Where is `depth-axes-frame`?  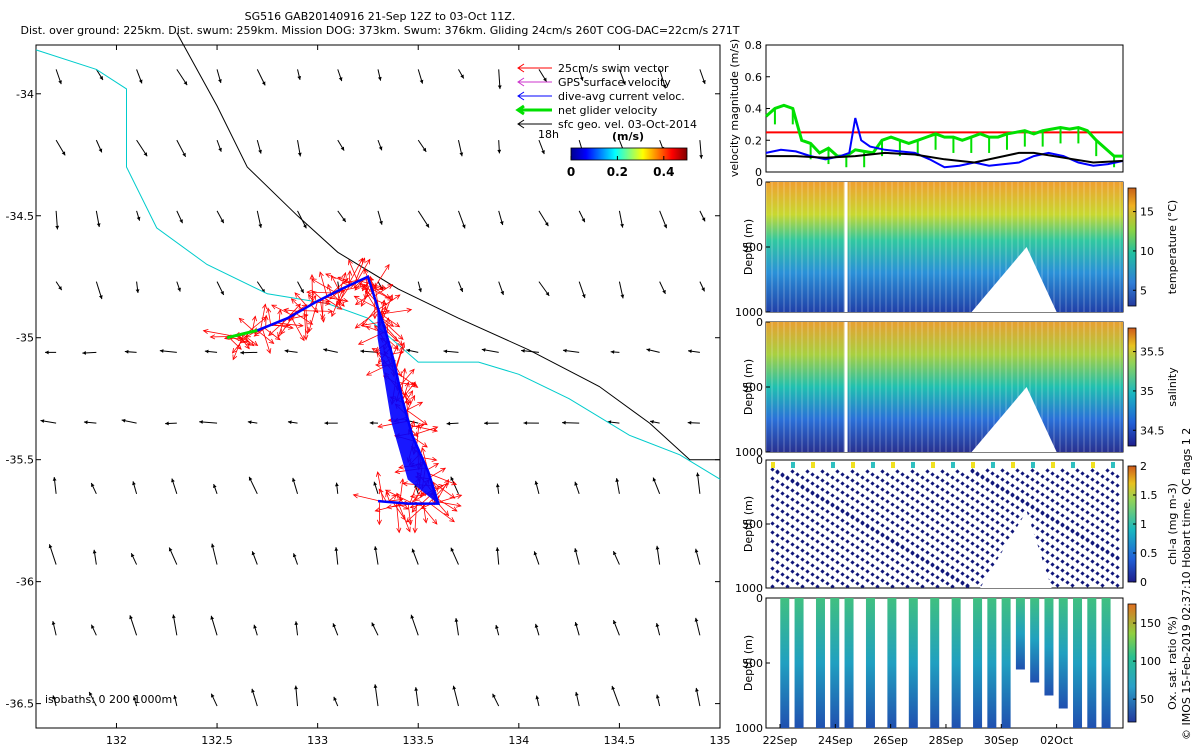
depth-axes-frame is located at coordinates (944, 524).